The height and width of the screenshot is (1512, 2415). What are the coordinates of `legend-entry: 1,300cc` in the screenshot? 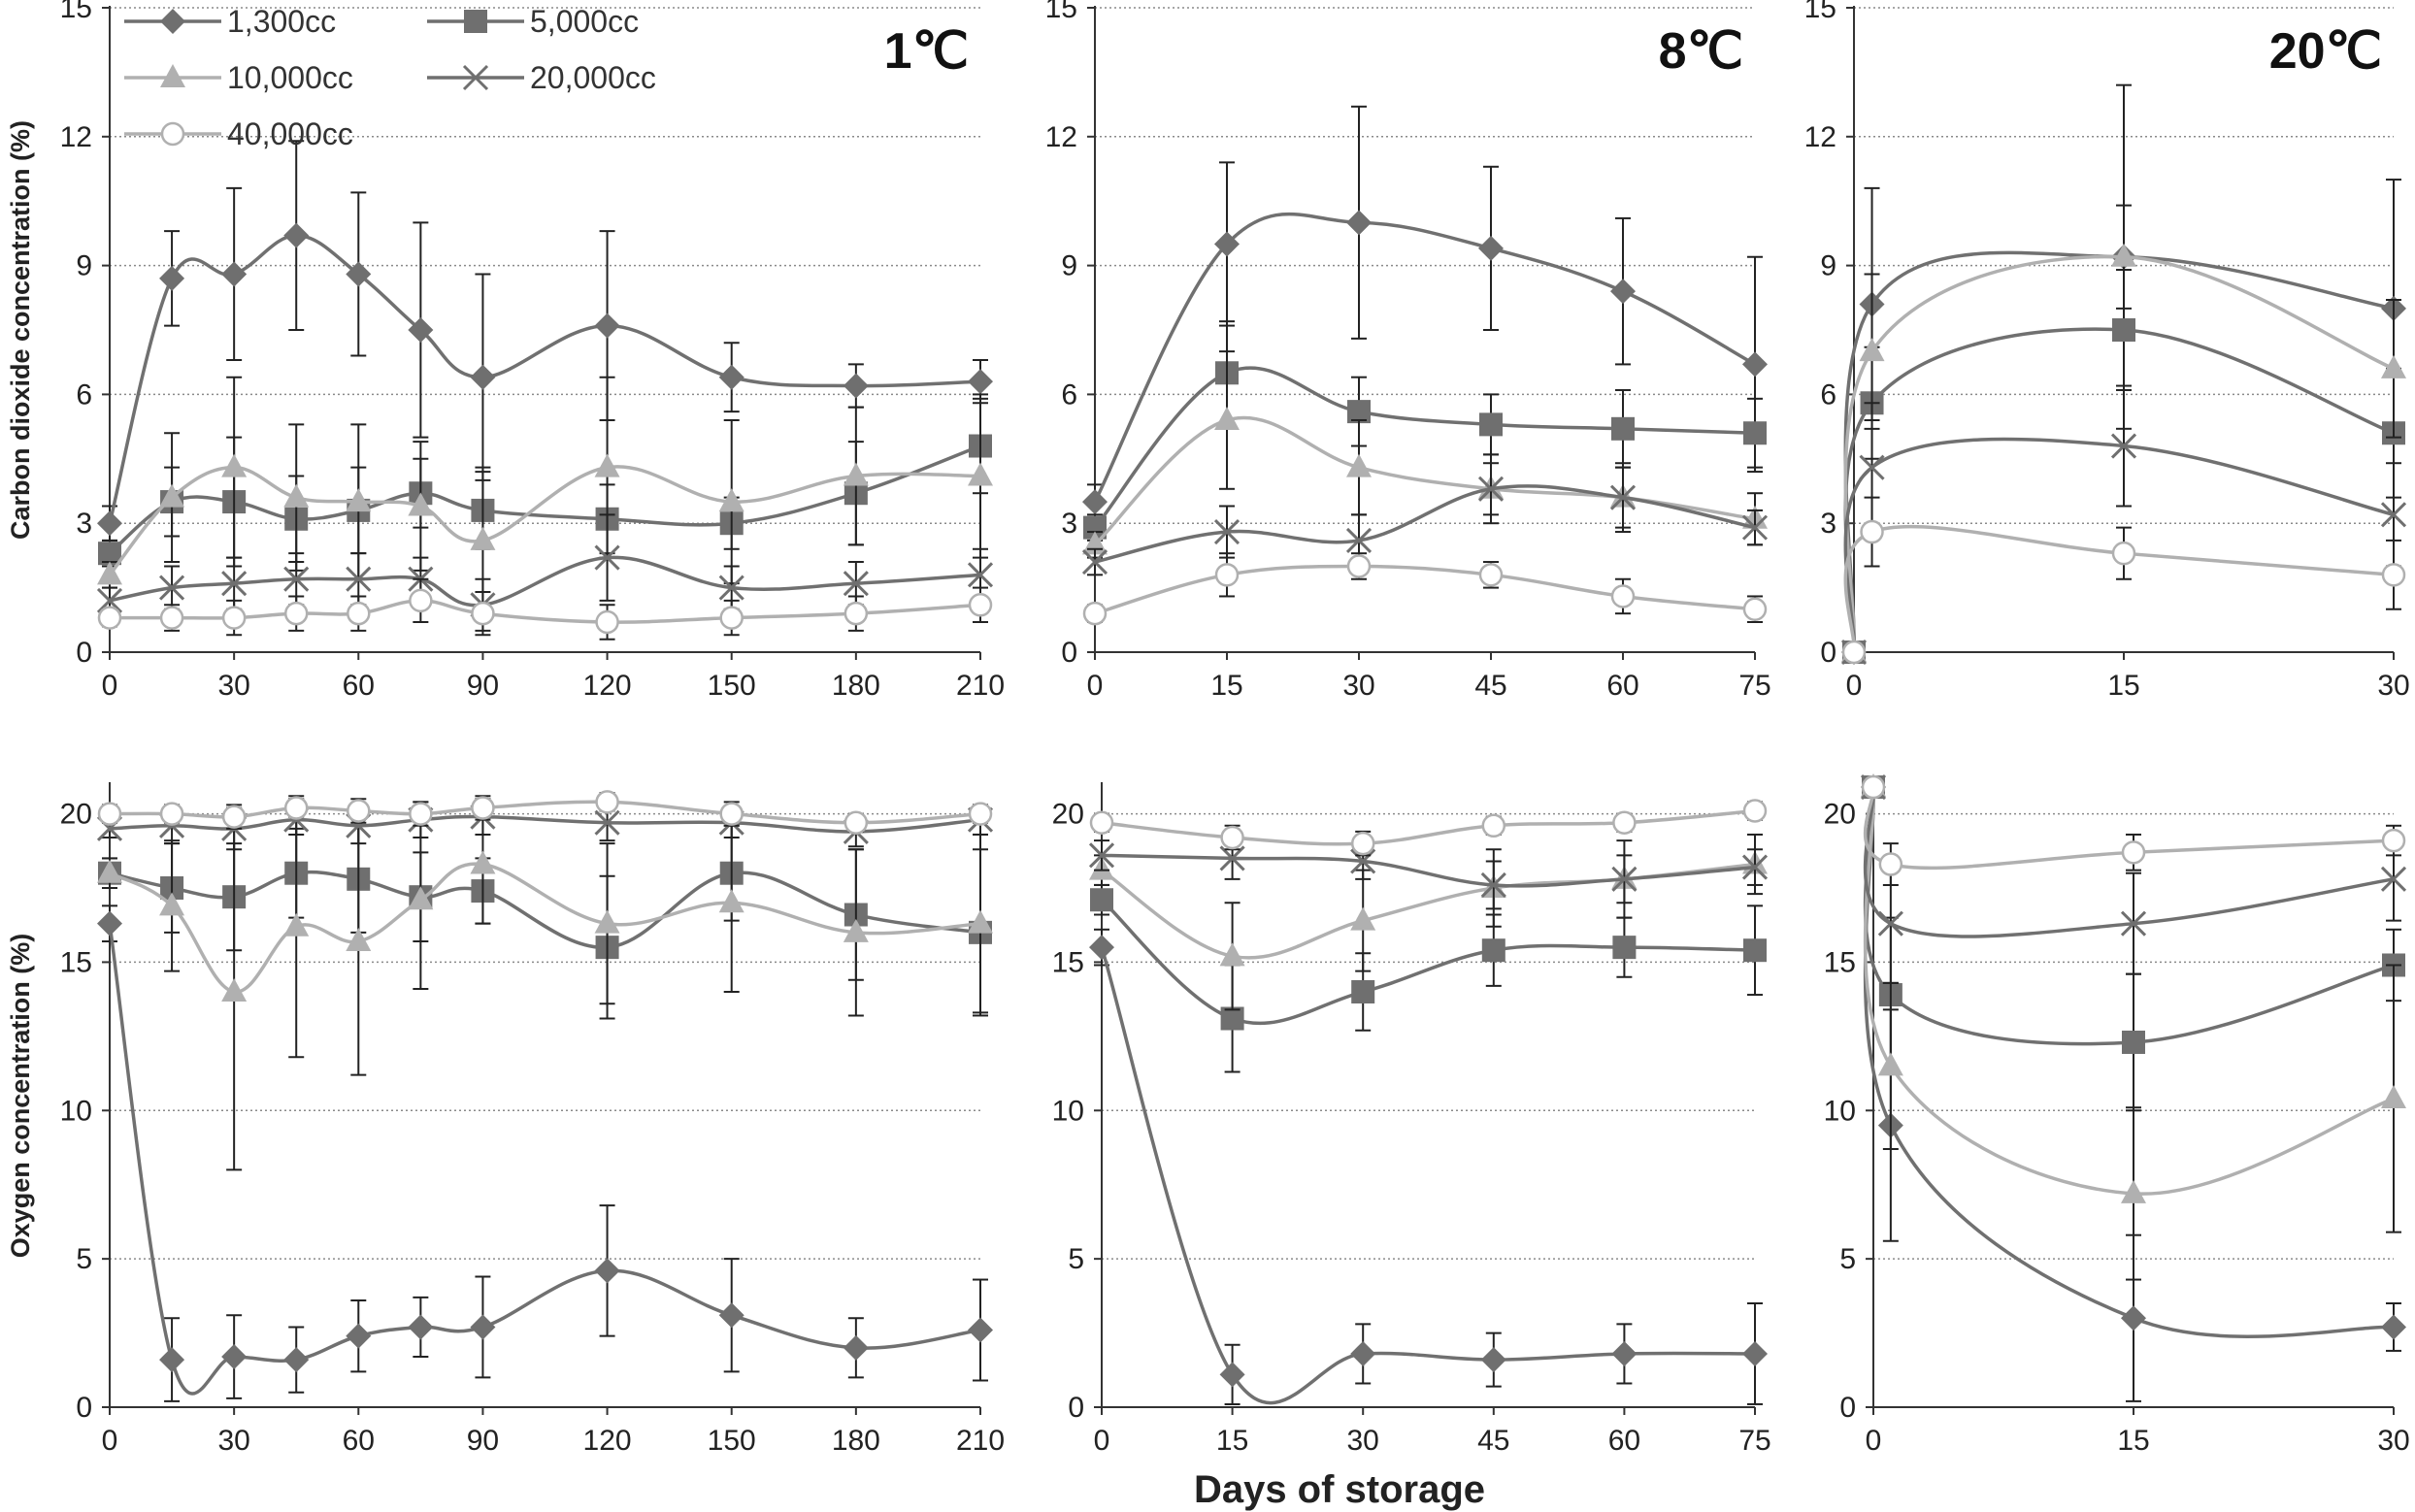 It's located at (230, 21).